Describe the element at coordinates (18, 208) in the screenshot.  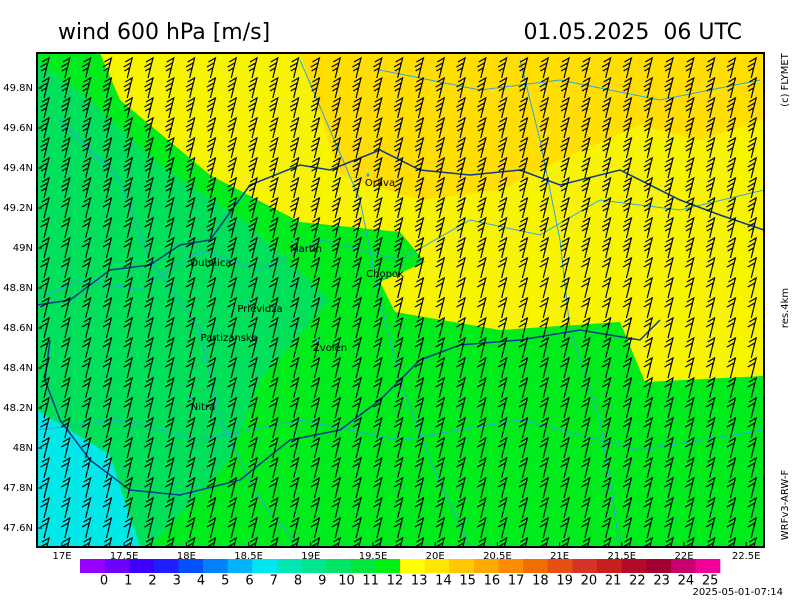
I see `lat-label: 49.2N` at that location.